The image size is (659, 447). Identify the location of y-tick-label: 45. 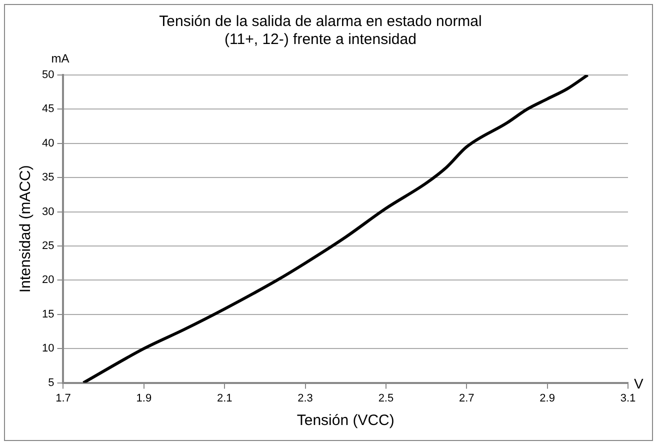
(48, 109).